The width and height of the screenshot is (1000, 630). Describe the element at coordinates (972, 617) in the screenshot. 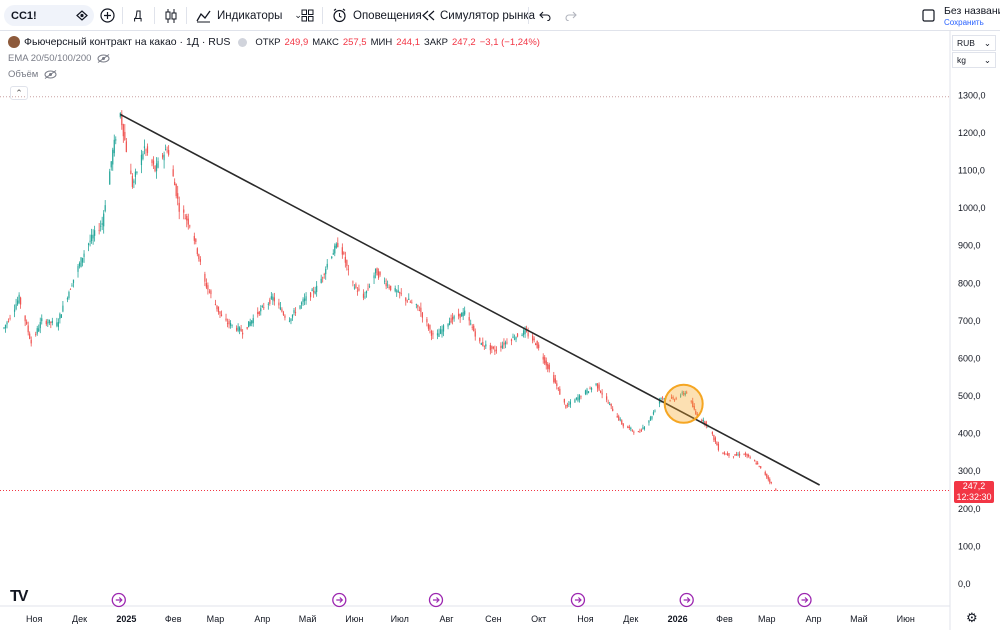

I see `gear-icon: ⚙` at that location.